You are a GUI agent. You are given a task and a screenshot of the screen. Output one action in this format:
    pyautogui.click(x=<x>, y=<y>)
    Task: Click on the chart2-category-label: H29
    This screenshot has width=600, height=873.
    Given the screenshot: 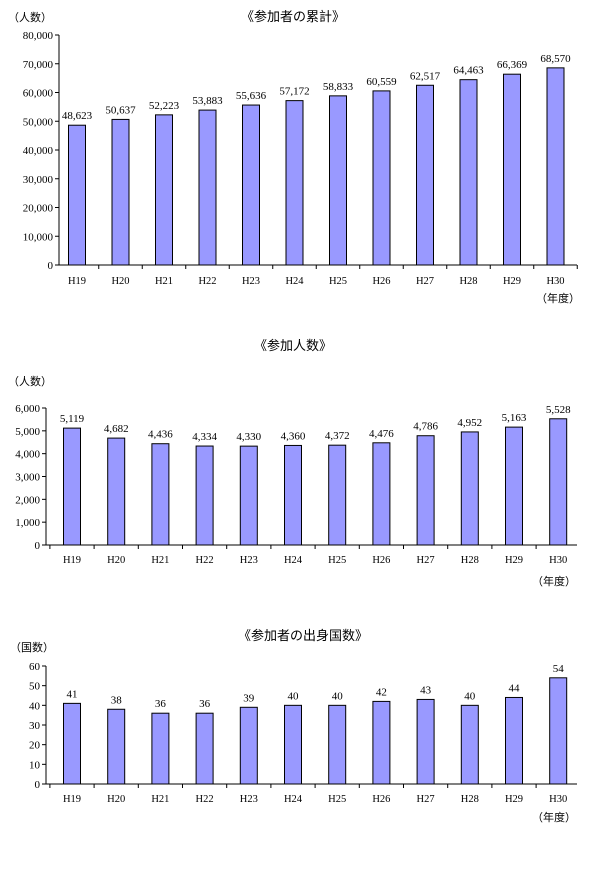 What is the action you would take?
    pyautogui.click(x=514, y=560)
    